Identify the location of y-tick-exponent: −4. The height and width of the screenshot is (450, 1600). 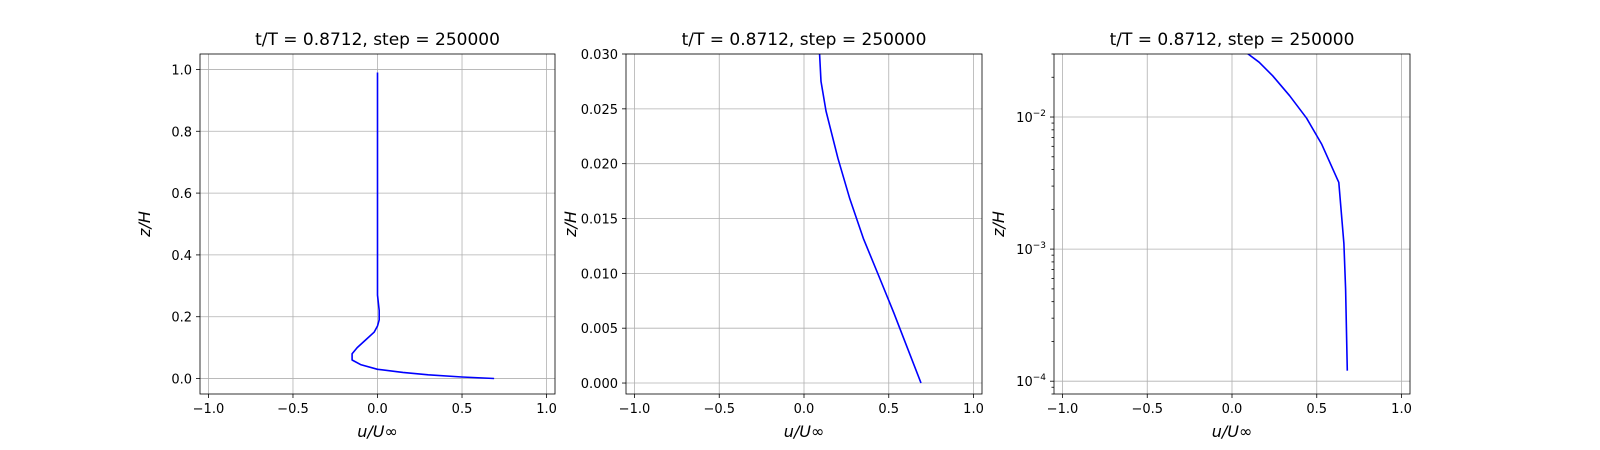
(1040, 378).